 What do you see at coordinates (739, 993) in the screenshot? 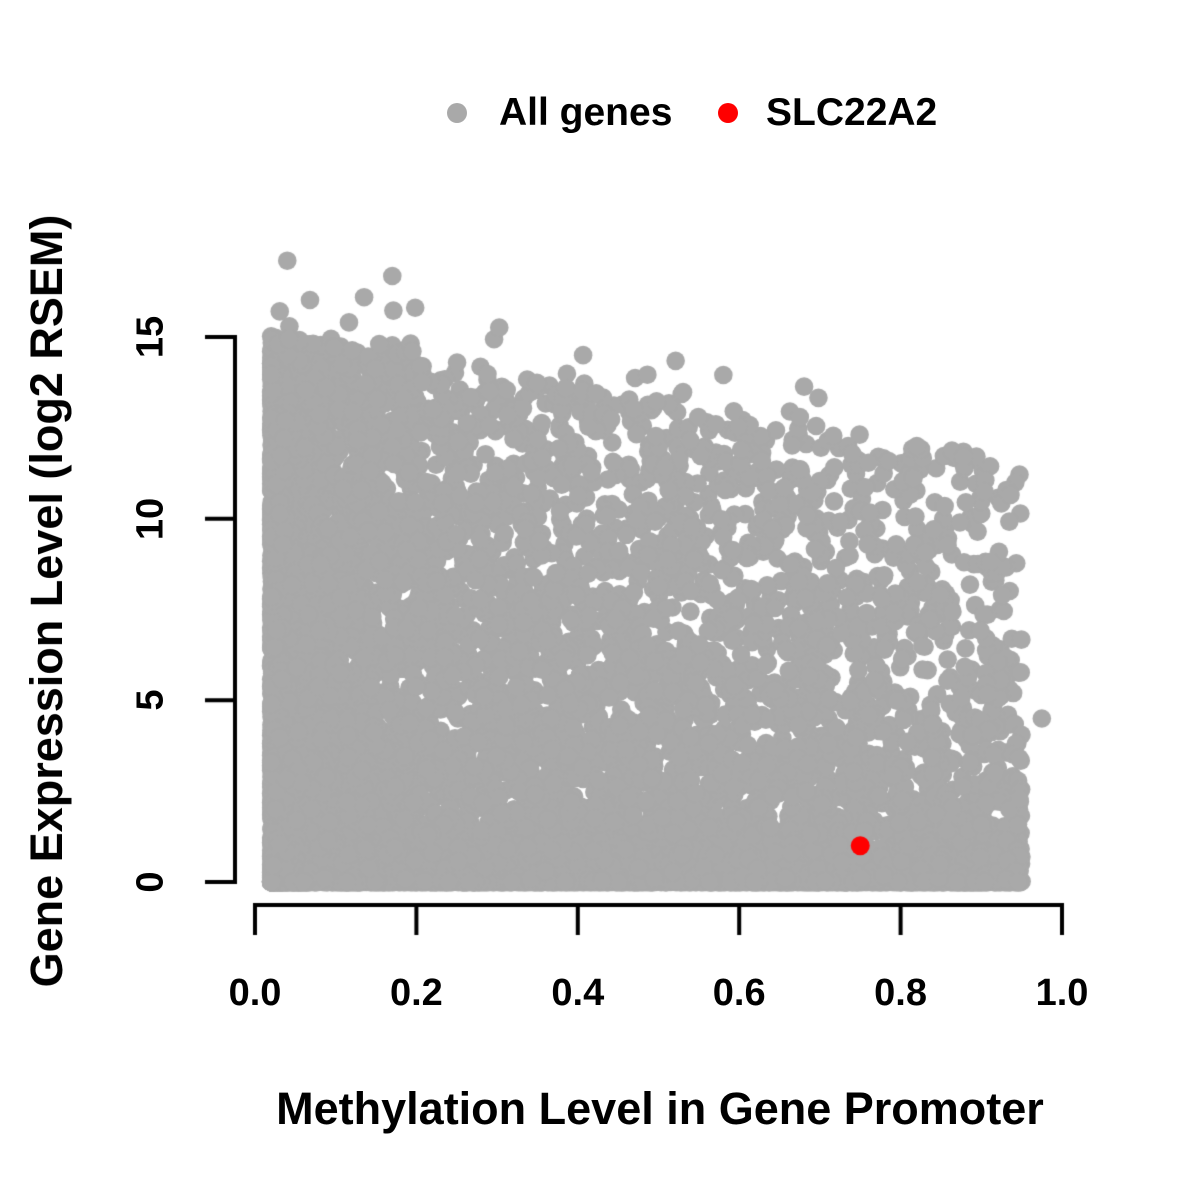
I see `x-tick-label: 0.6` at bounding box center [739, 993].